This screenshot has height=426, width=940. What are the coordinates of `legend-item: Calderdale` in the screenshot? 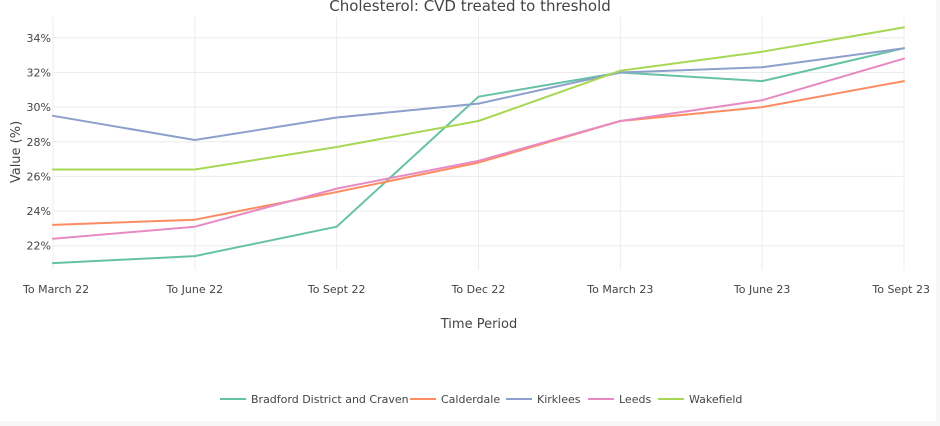 It's located at (455, 399).